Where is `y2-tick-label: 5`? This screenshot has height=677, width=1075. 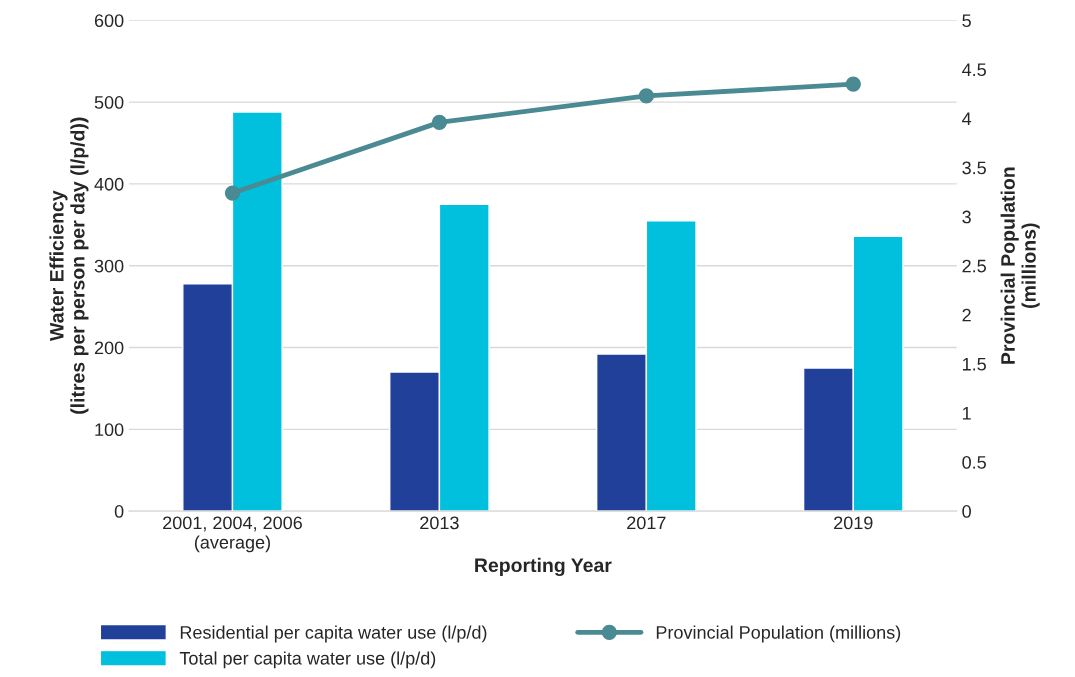
y2-tick-label: 5 is located at coordinates (966, 21).